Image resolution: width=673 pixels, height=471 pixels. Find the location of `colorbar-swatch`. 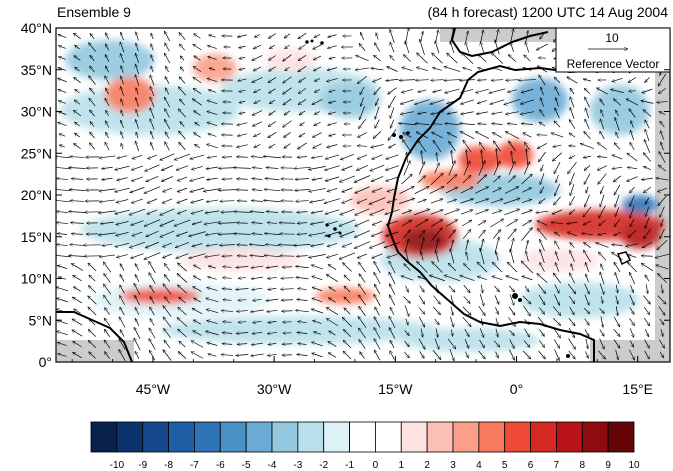

colorbar-swatch is located at coordinates (104, 437).